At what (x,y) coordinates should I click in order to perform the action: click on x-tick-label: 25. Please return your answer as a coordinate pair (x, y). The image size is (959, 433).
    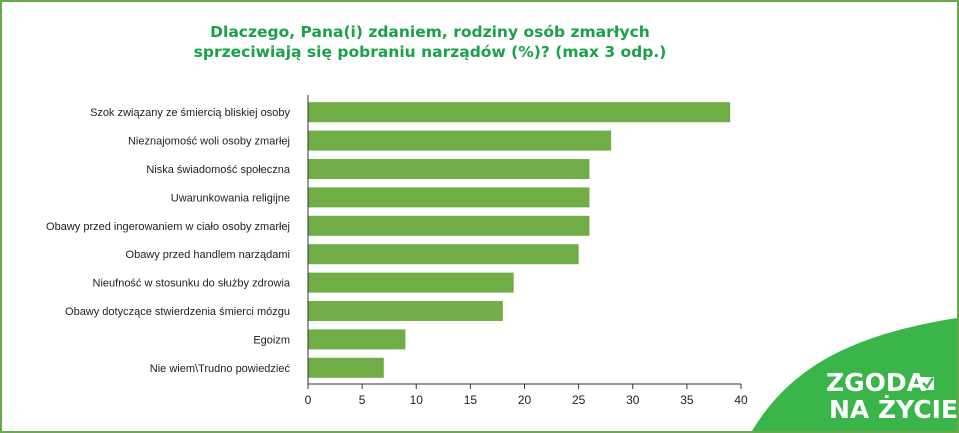
    Looking at the image, I should click on (579, 400).